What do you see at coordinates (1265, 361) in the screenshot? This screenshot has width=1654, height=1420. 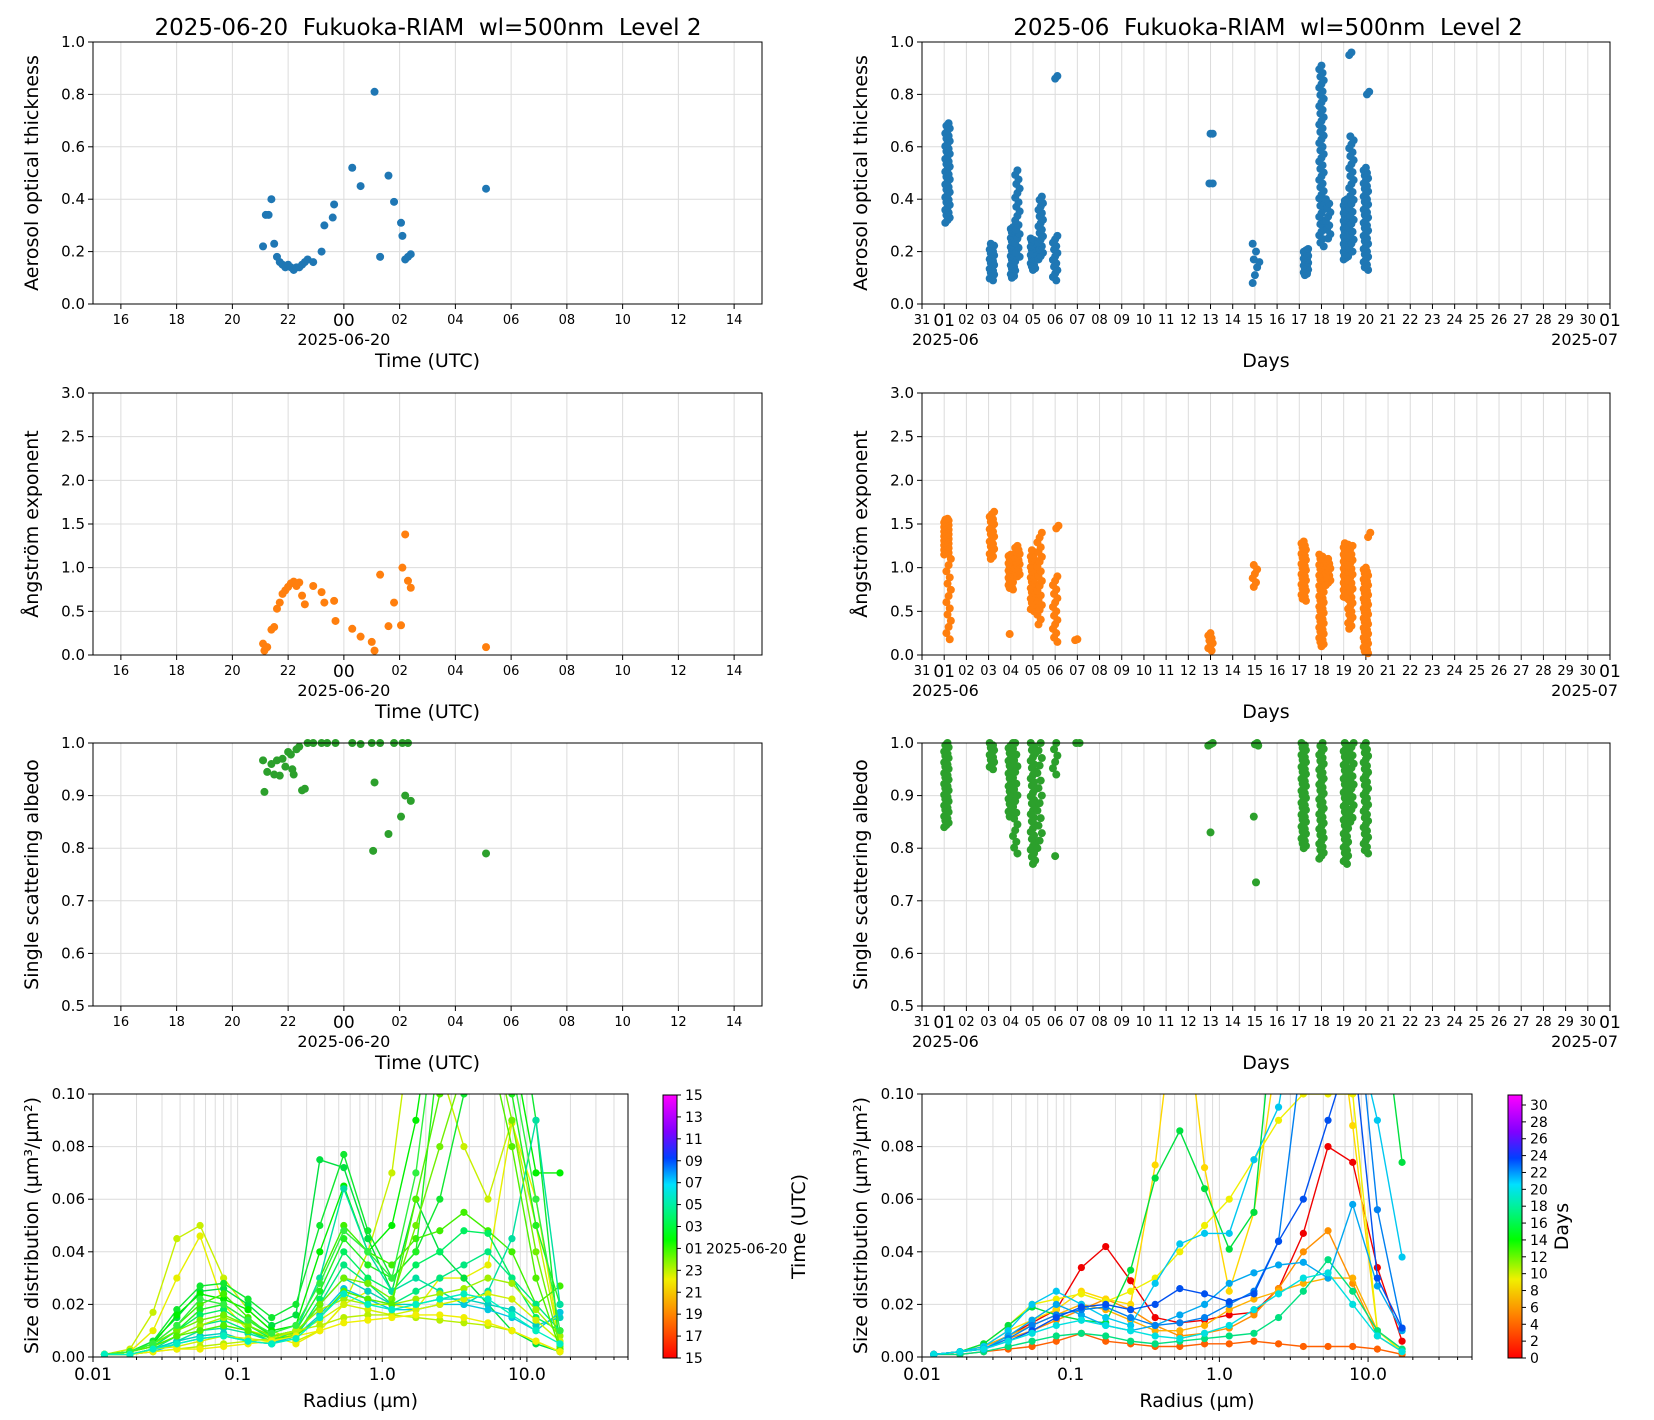 I see `aot-monthly-xlabel: Days` at bounding box center [1265, 361].